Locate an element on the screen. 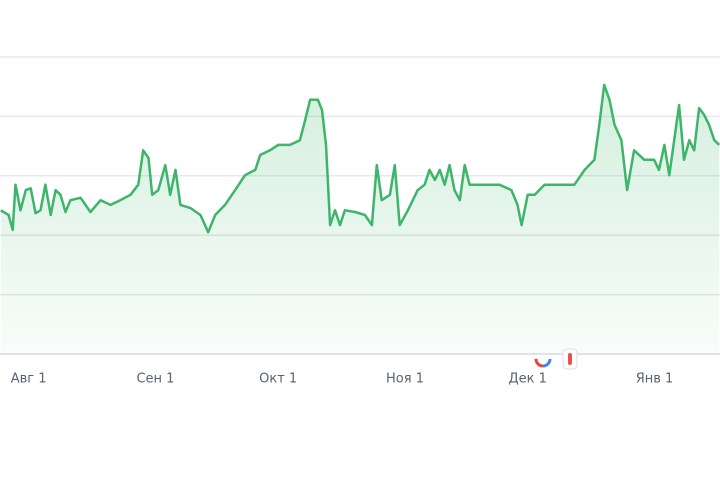  x-tick-label: Сен 1 is located at coordinates (155, 379).